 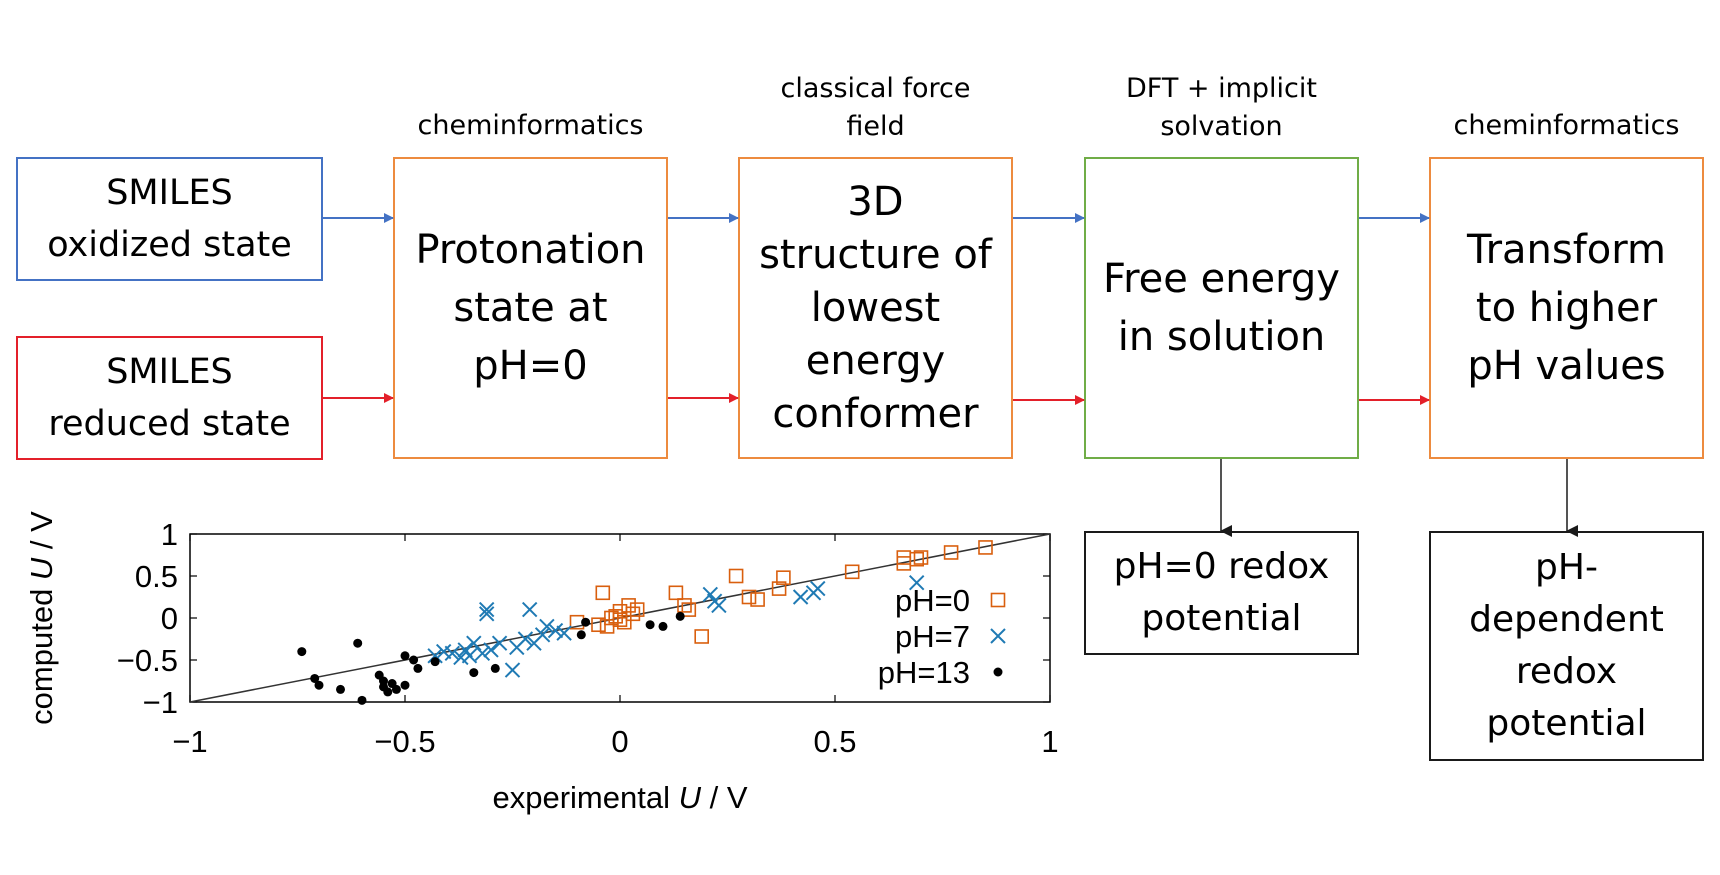 I want to click on series-pH=0, so click(x=781, y=592).